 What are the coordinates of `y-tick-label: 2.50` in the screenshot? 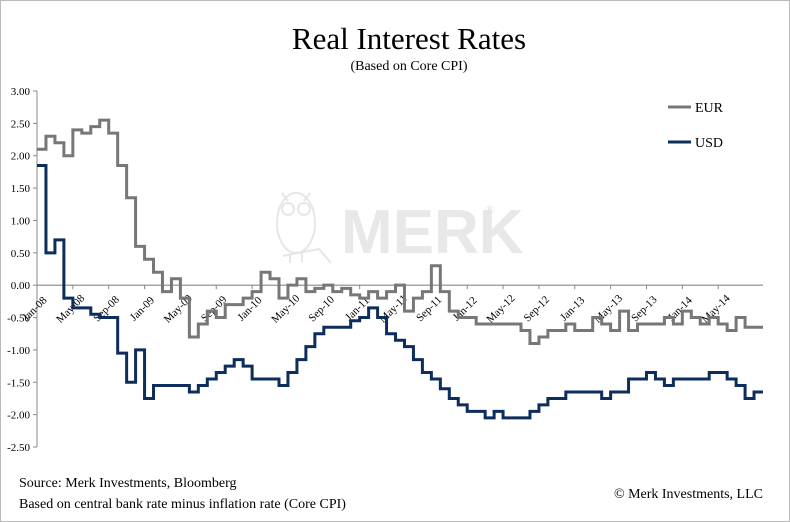 It's located at (21, 124).